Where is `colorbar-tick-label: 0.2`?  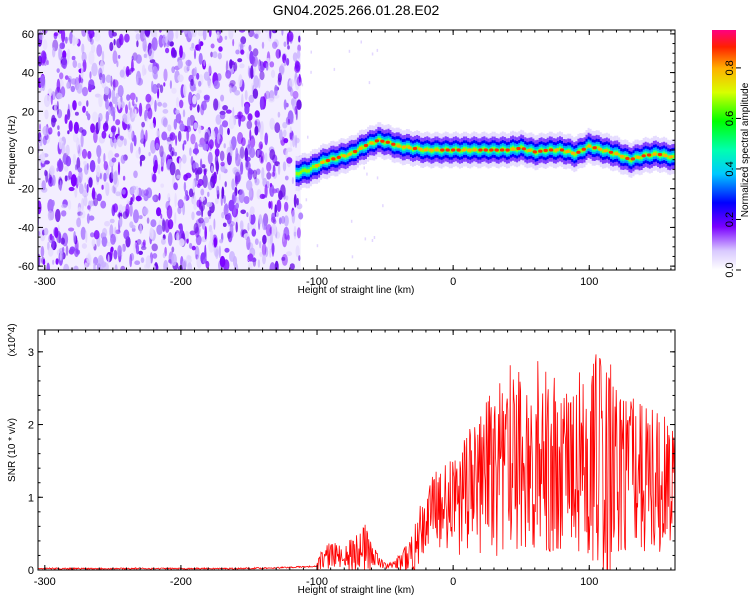
colorbar-tick-label: 0.2 is located at coordinates (730, 219).